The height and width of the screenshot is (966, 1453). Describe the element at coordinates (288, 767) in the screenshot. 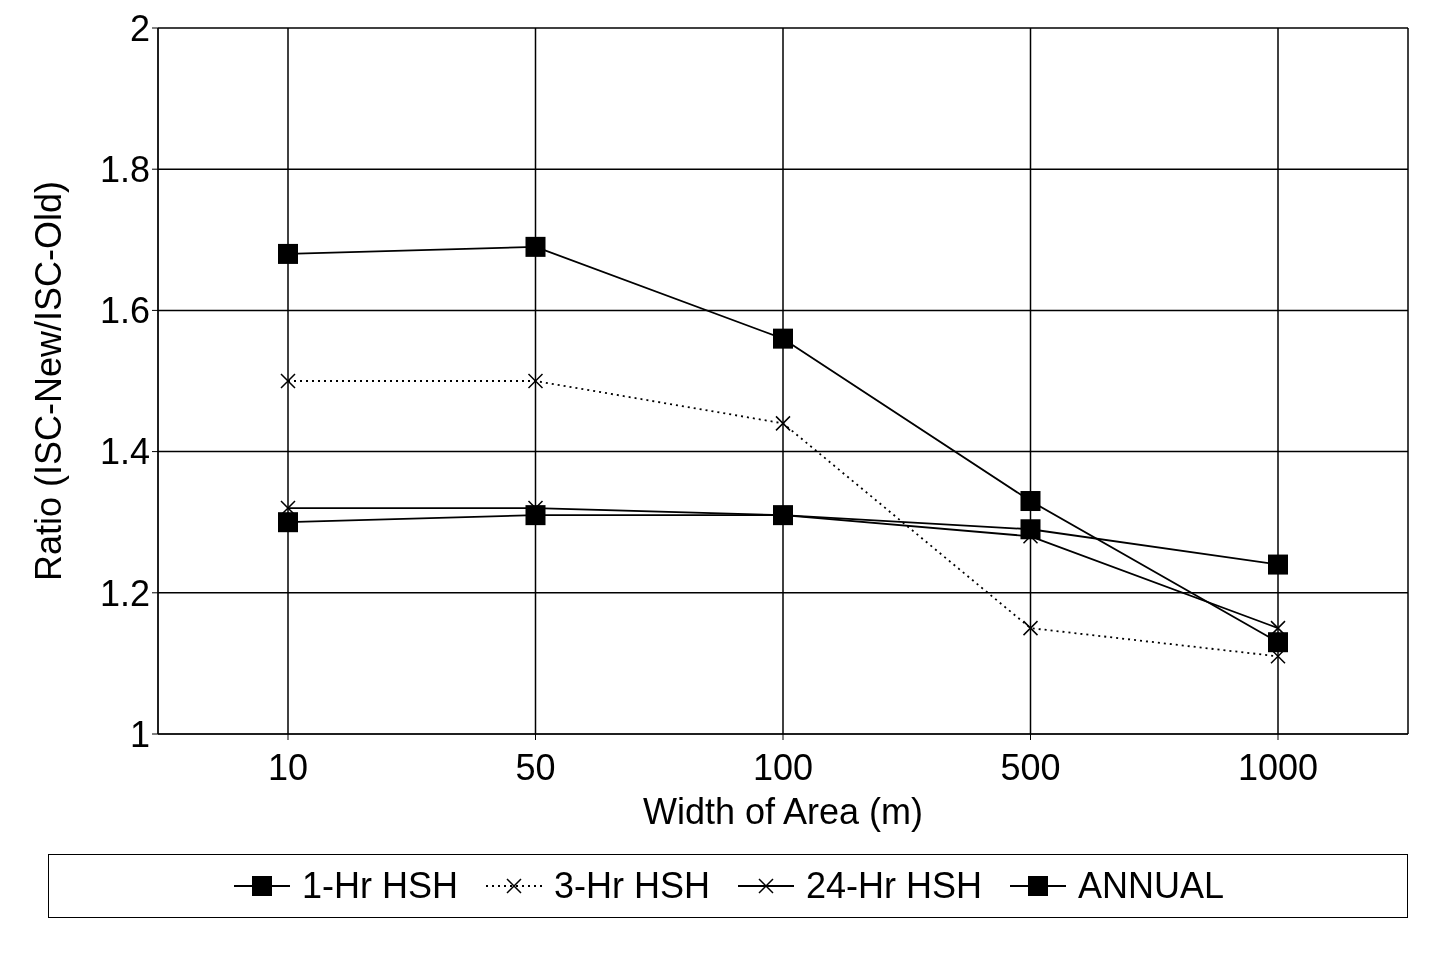

I see `x-tick-label: 10` at that location.